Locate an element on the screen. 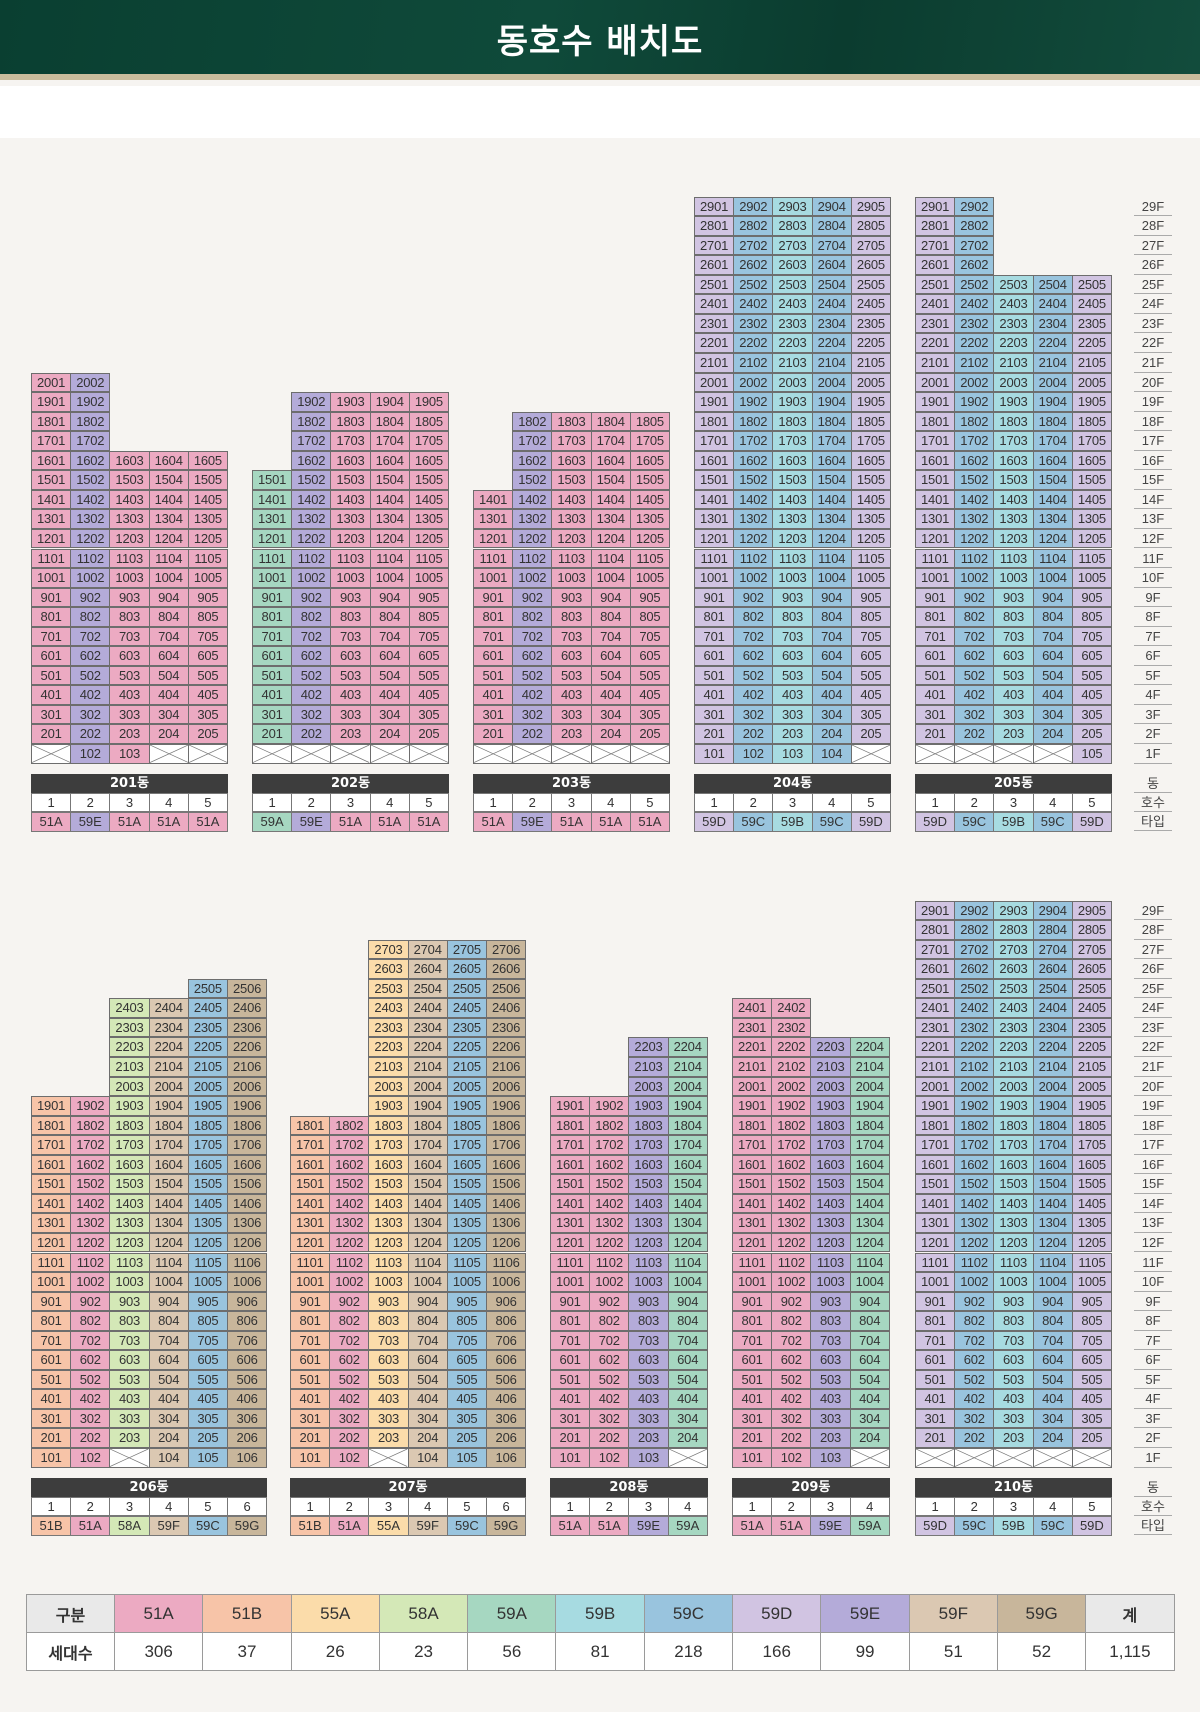  unit-number-cell: 1 is located at coordinates (310, 1506).